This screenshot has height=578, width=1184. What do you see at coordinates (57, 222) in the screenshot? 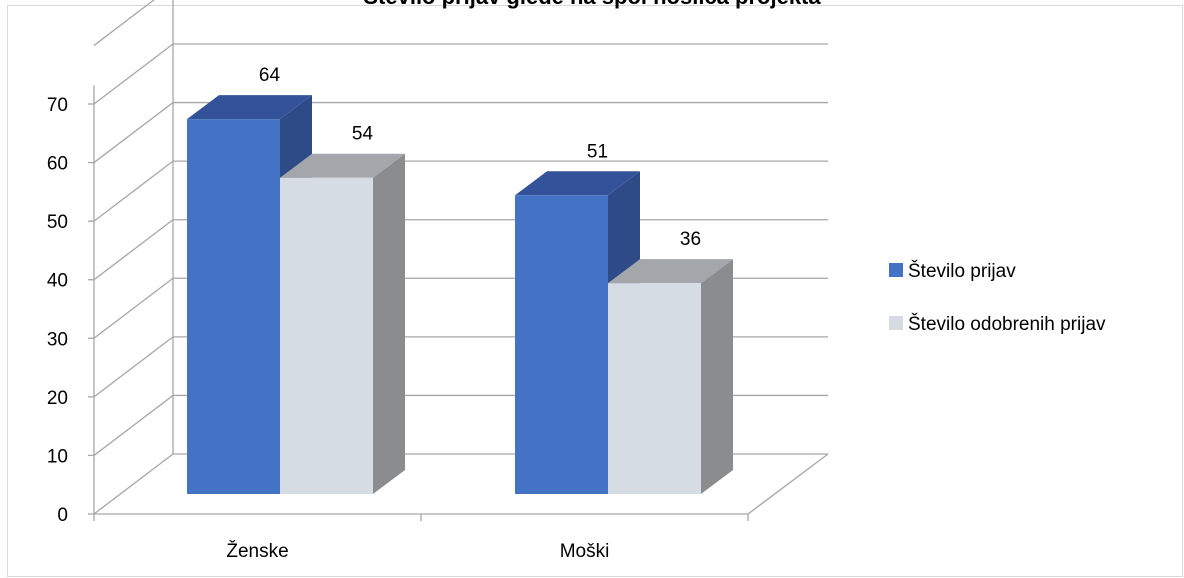
I see `y-tick-label-50: 50` at bounding box center [57, 222].